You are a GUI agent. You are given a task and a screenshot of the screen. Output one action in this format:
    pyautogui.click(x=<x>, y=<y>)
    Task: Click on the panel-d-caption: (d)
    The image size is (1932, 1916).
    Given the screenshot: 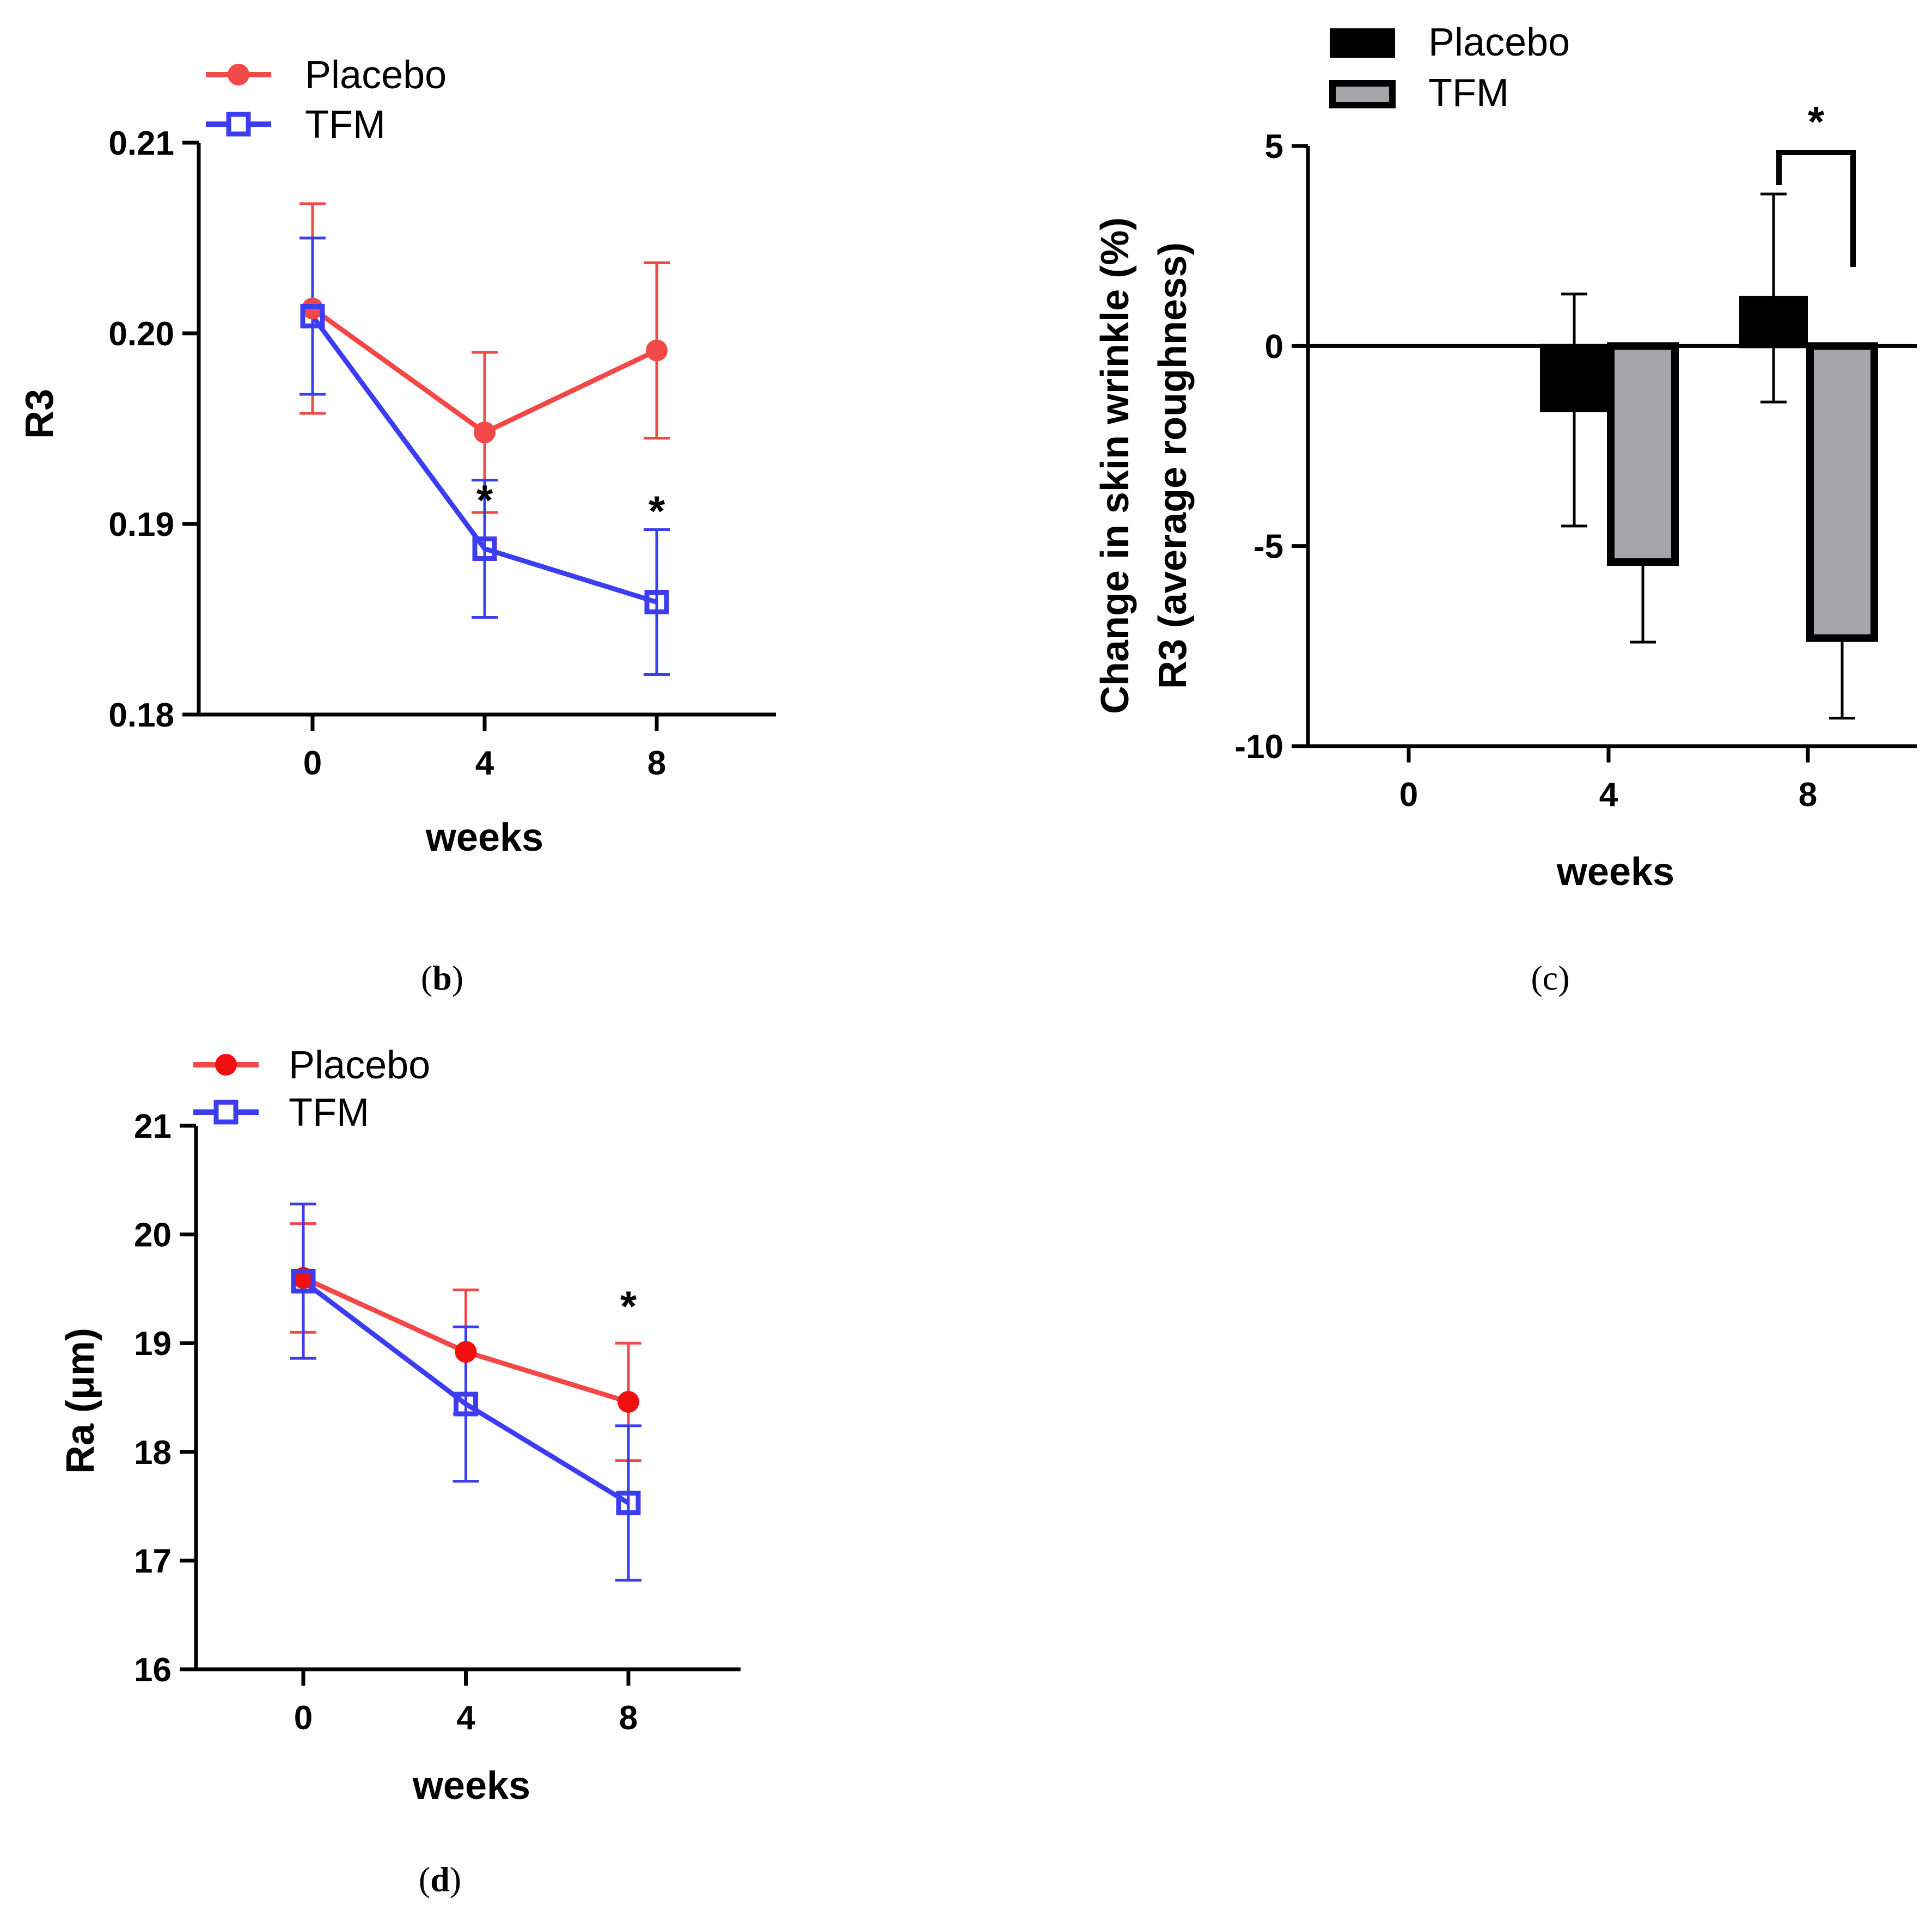 What is the action you would take?
    pyautogui.click(x=440, y=1879)
    